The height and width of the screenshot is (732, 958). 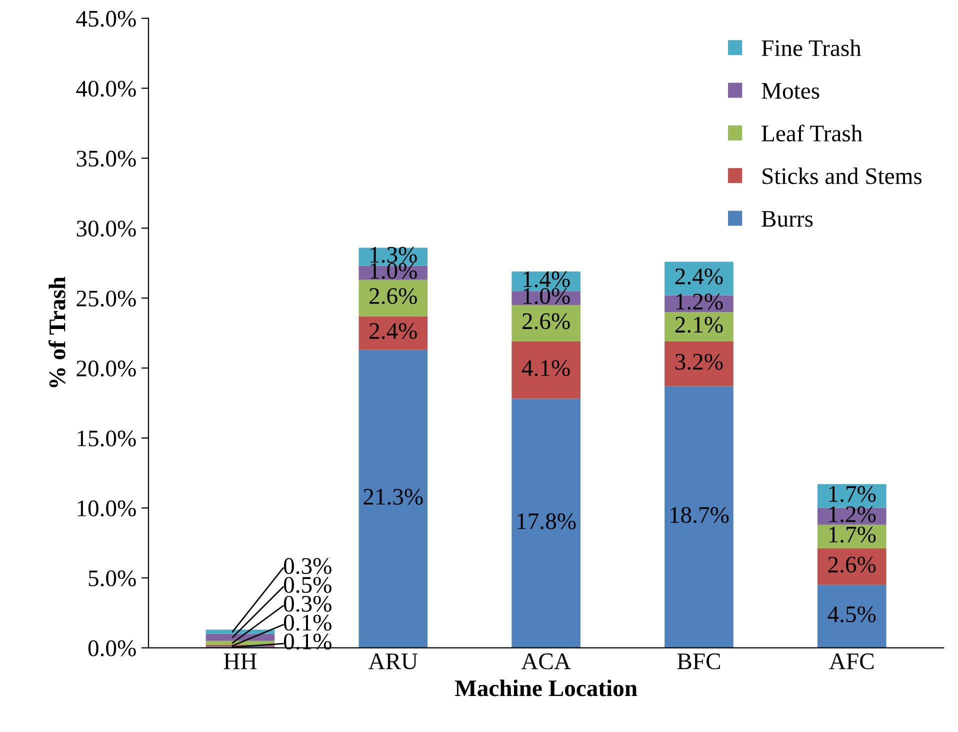 I want to click on y-tick-label: 5.0%, so click(x=112, y=578).